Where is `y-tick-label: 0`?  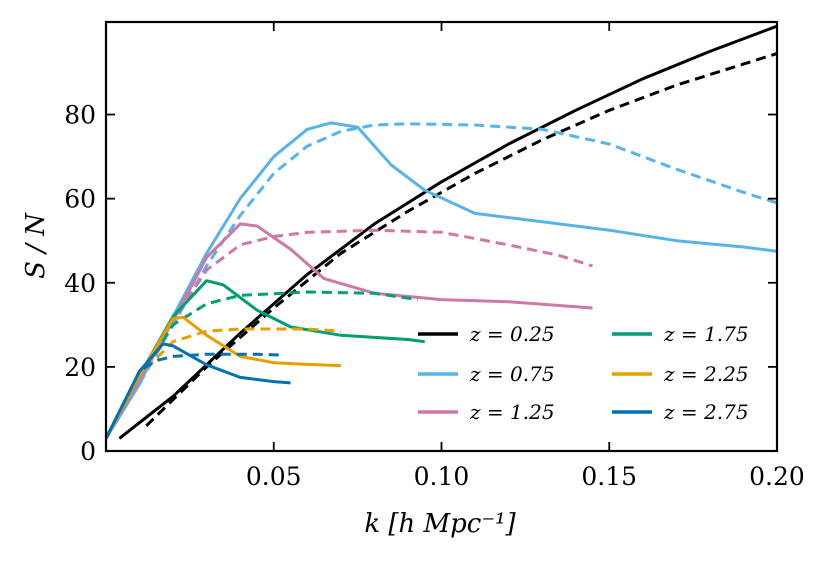 y-tick-label: 0 is located at coordinates (88, 451).